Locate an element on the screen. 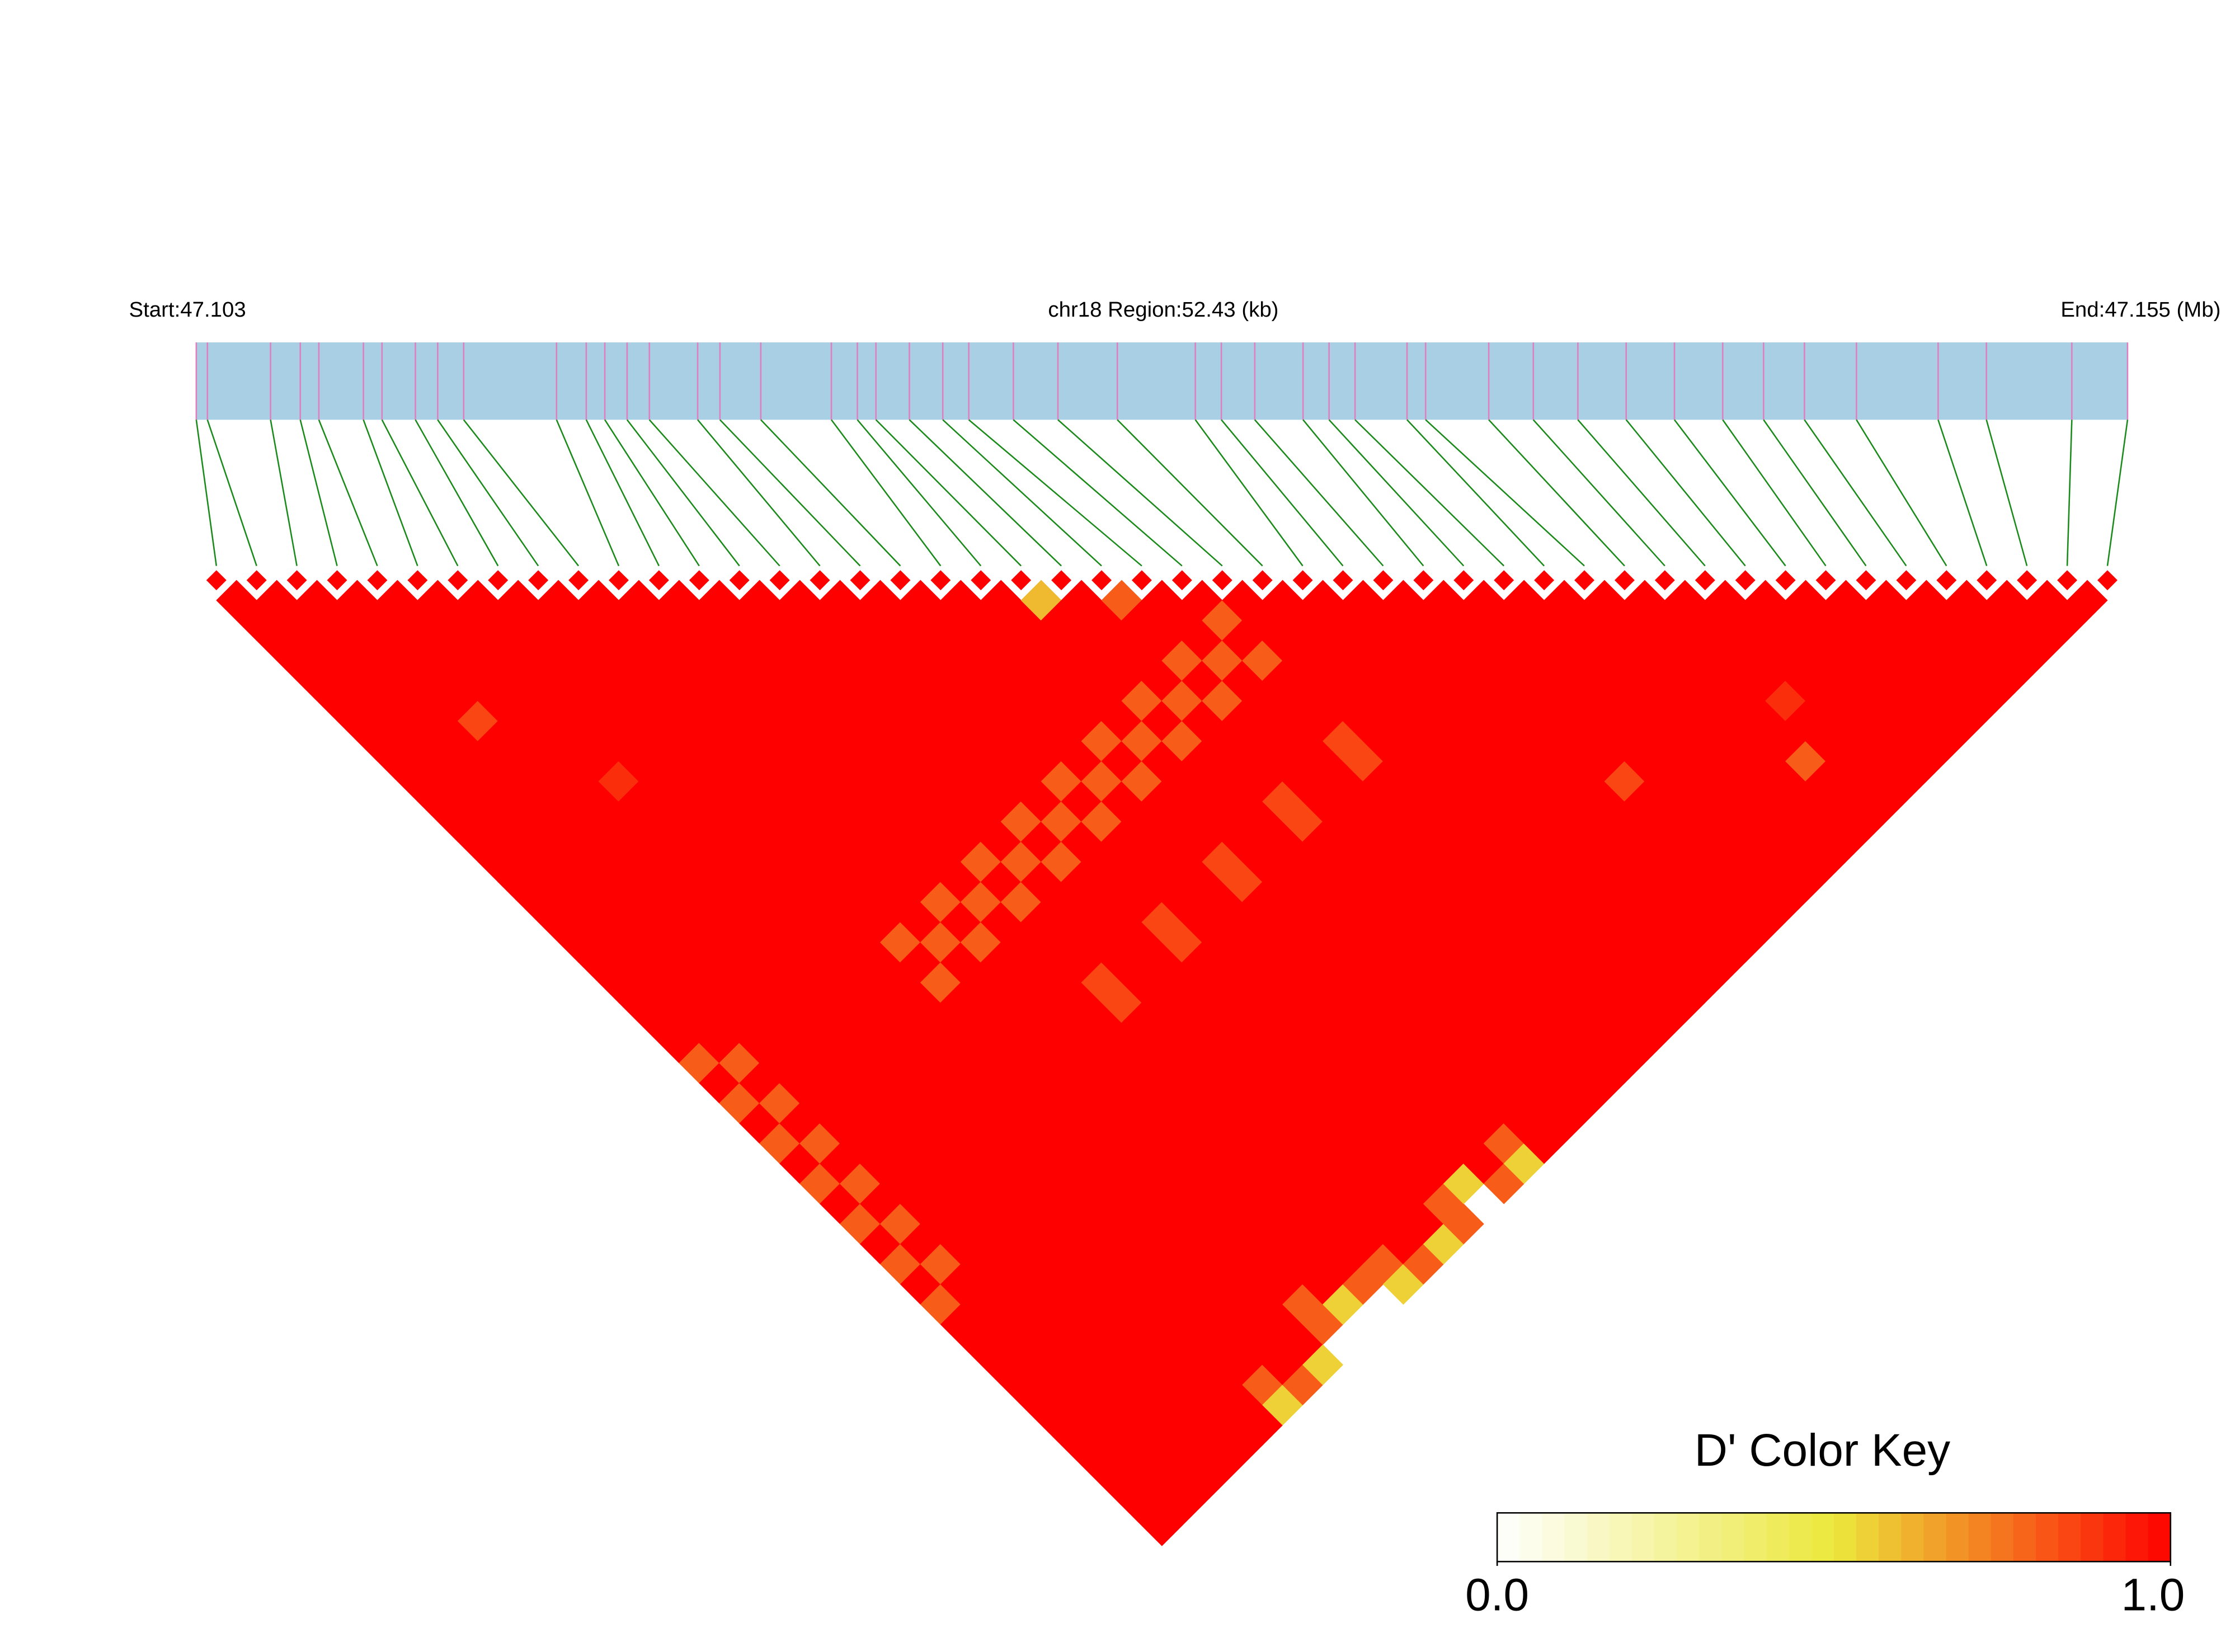 Image resolution: width=2235 pixels, height=1652 pixels. start-label: Start:47.103 is located at coordinates (187, 310).